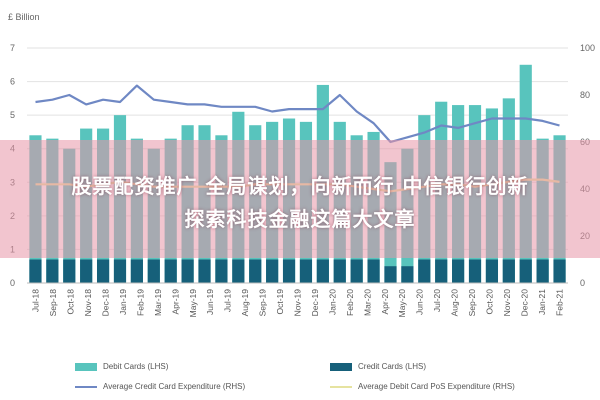 Image resolution: width=600 pixels, height=400 pixels. What do you see at coordinates (12, 115) in the screenshot?
I see `y-left-tick-5: 5` at bounding box center [12, 115].